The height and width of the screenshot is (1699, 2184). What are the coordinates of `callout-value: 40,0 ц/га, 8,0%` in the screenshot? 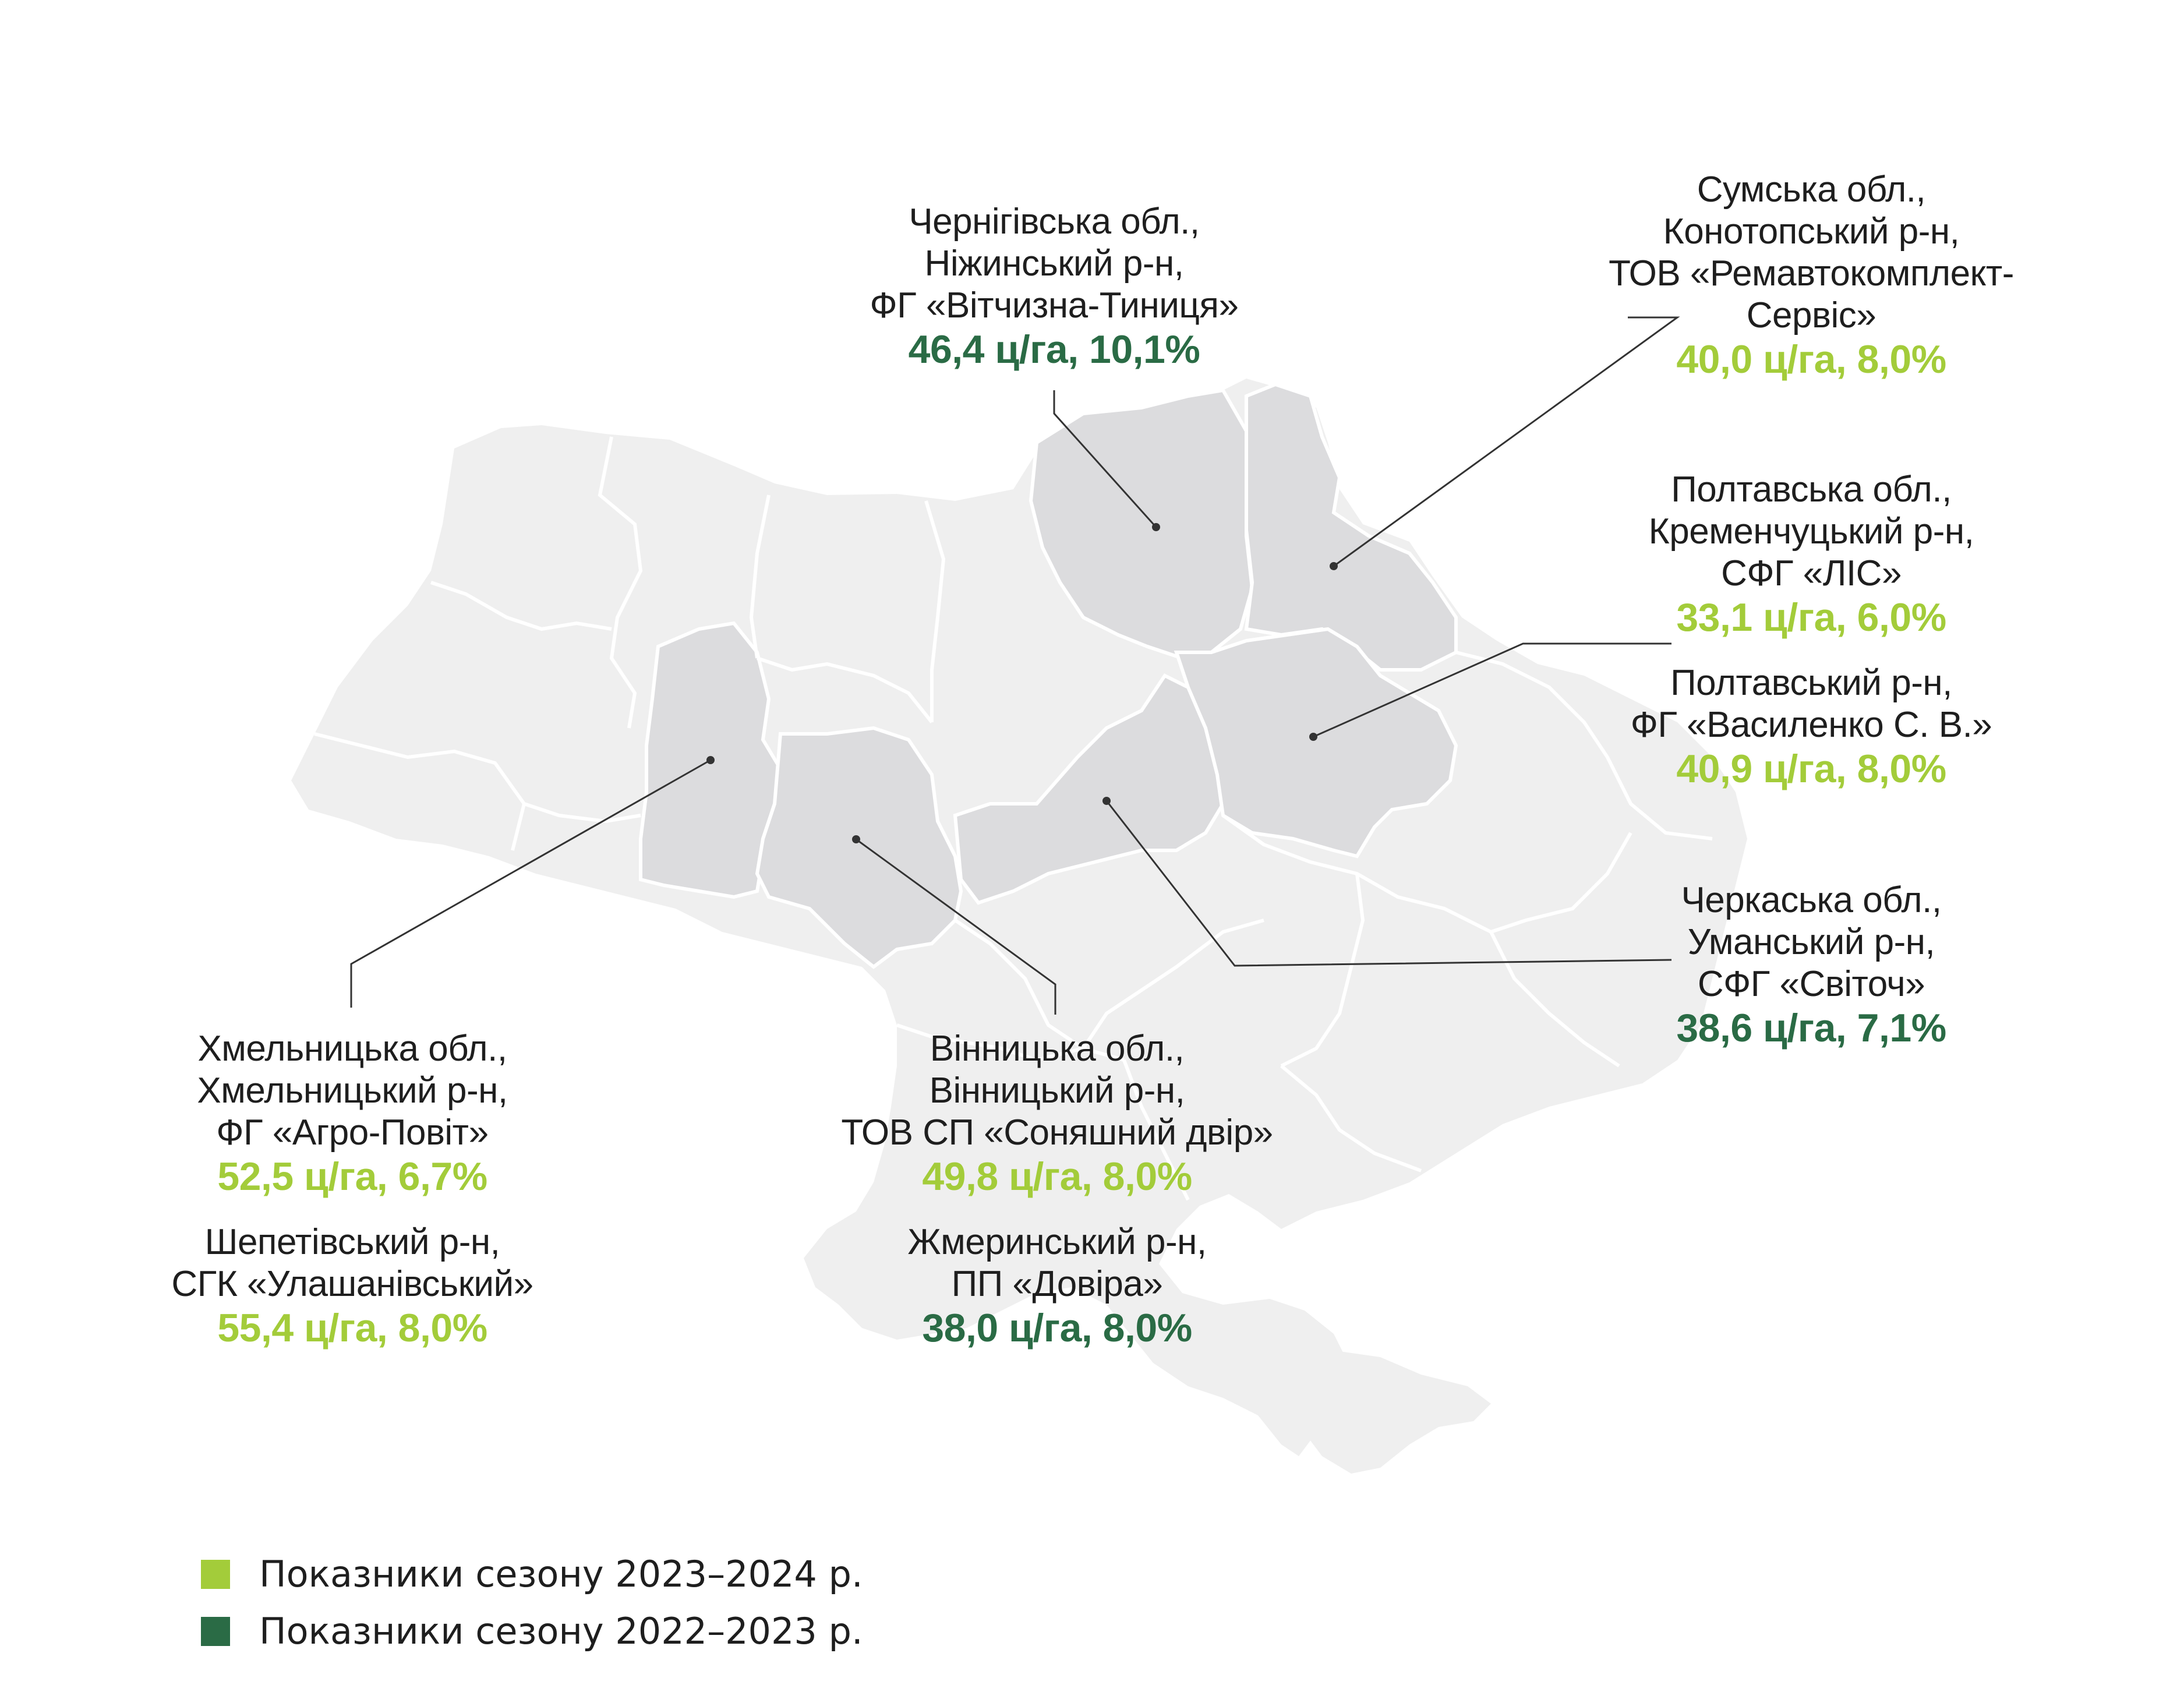 It's located at (1811, 359).